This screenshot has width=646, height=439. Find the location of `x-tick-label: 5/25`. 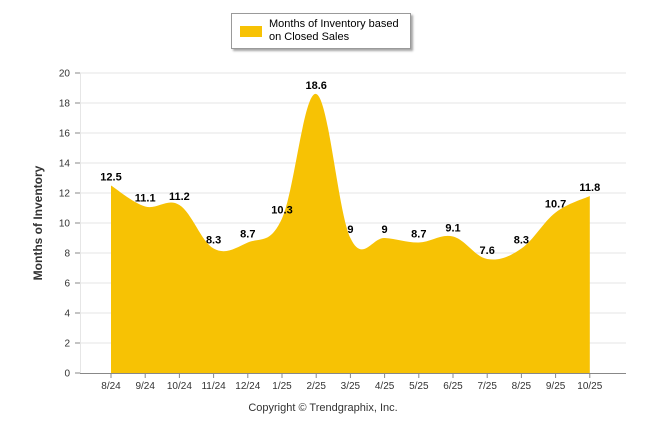

x-tick-label: 5/25 is located at coordinates (419, 386).